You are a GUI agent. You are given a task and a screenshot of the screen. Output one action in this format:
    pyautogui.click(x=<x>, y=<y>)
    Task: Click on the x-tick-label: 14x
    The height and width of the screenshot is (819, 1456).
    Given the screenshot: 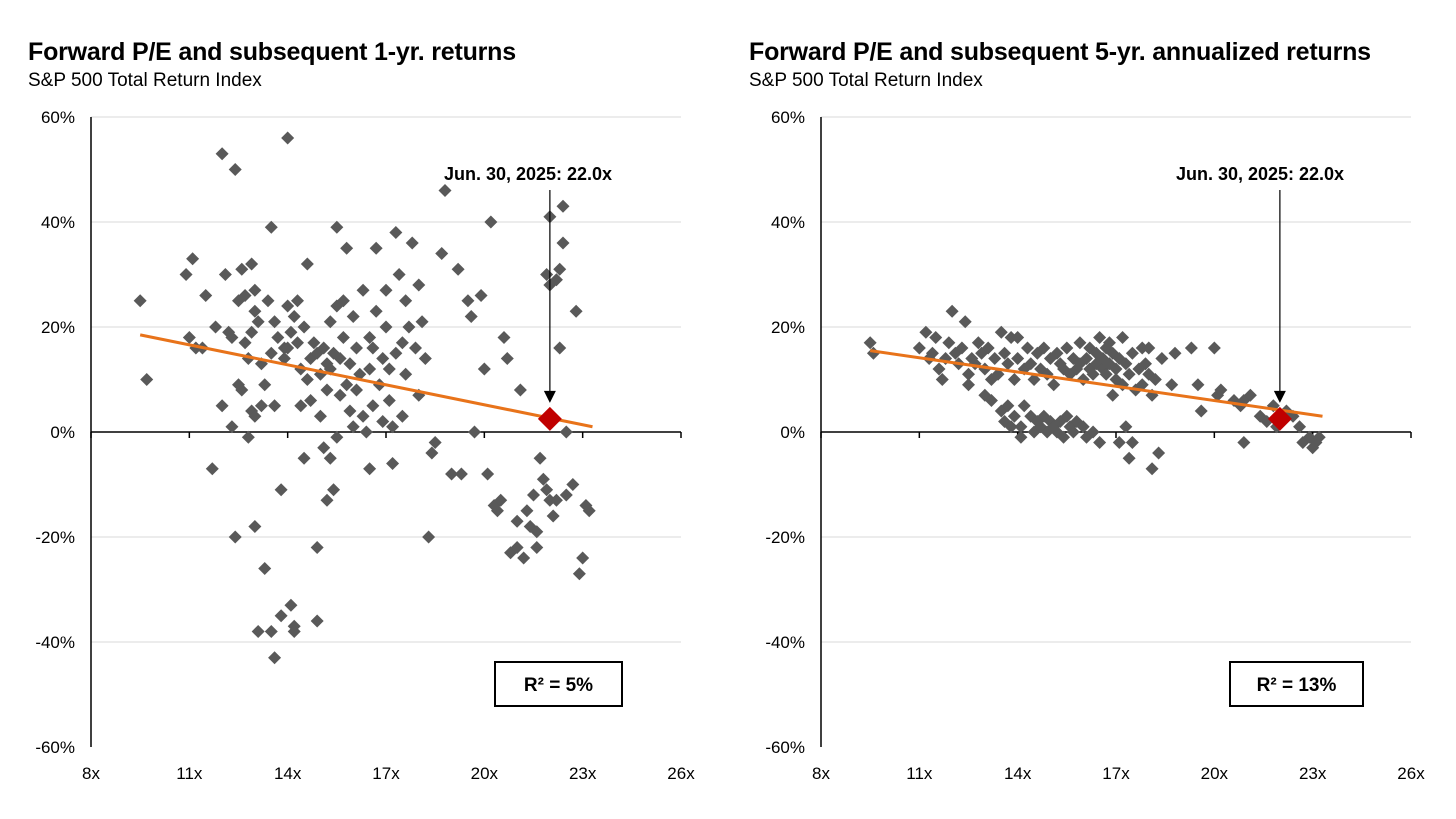 What is the action you would take?
    pyautogui.click(x=1018, y=773)
    